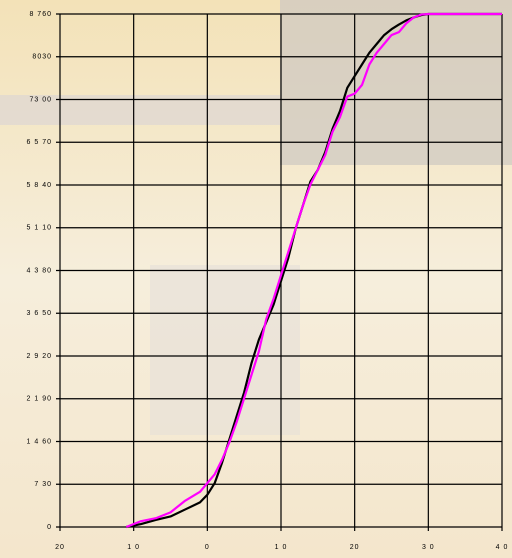 Image resolution: width=512 pixels, height=558 pixels. What do you see at coordinates (39, 142) in the screenshot?
I see `y-tick-label: 6 5 70` at bounding box center [39, 142].